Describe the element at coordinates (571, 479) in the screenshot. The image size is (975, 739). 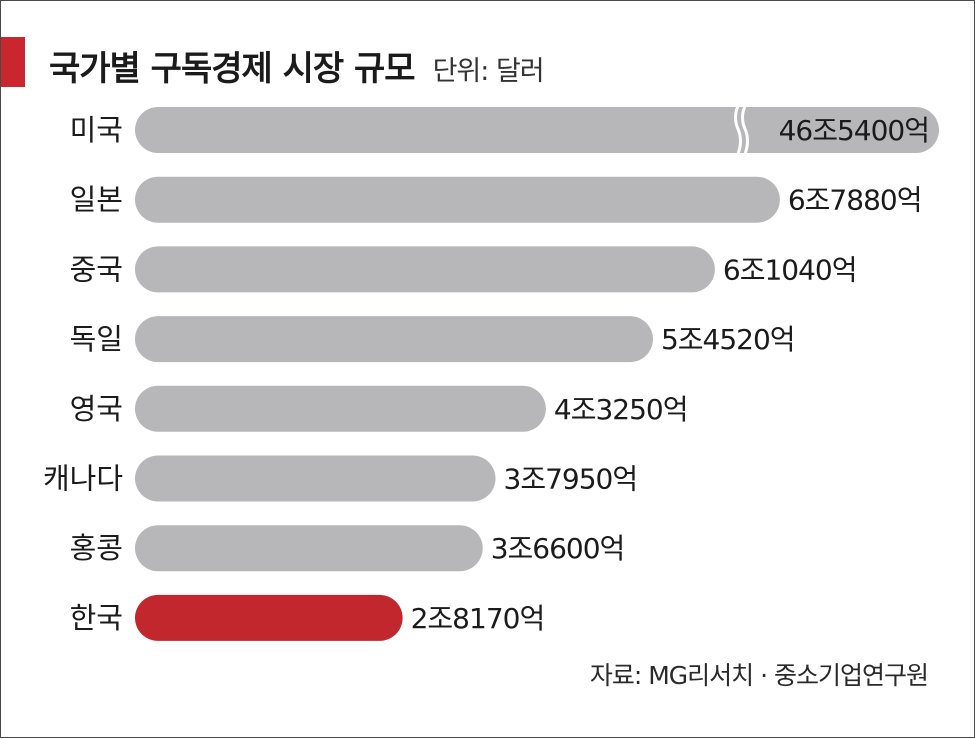
I see `value-label: 3조7950억` at that location.